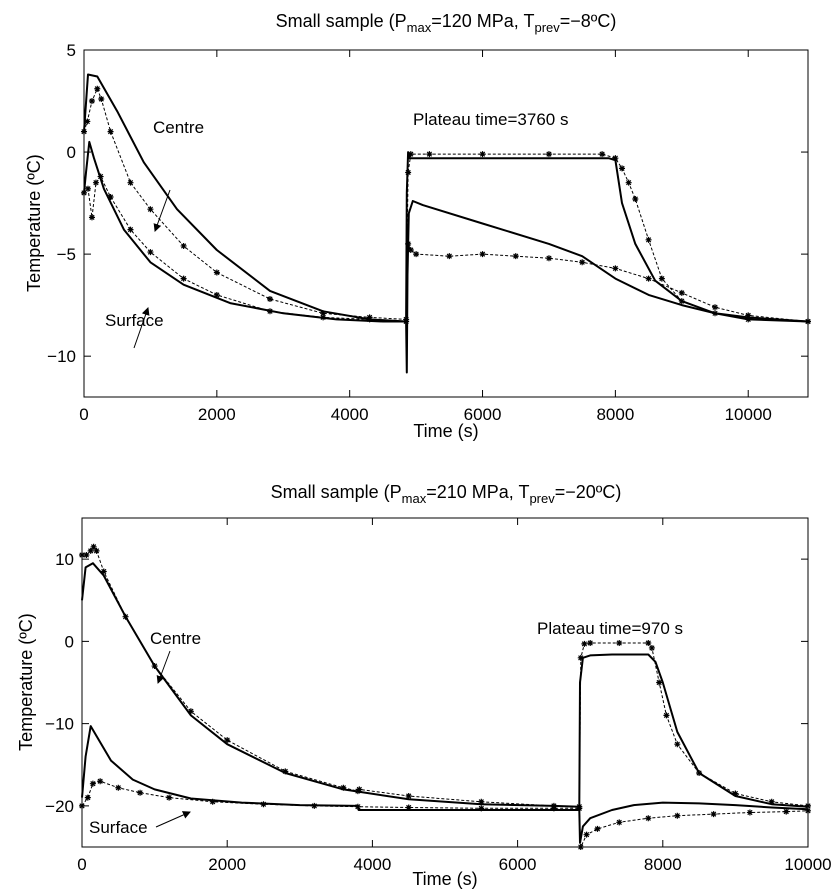 This screenshot has width=839, height=895. Describe the element at coordinates (178, 127) in the screenshot. I see `chart-1-centre-annotation: Centre` at that location.